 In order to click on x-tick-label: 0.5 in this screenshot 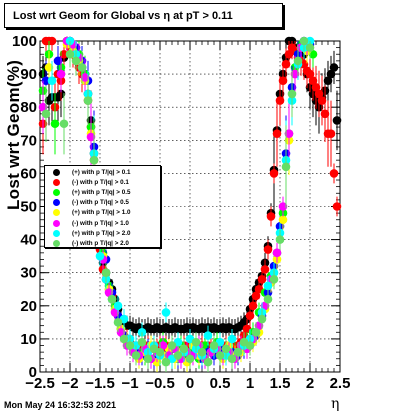, I will do `click(220, 383)`.